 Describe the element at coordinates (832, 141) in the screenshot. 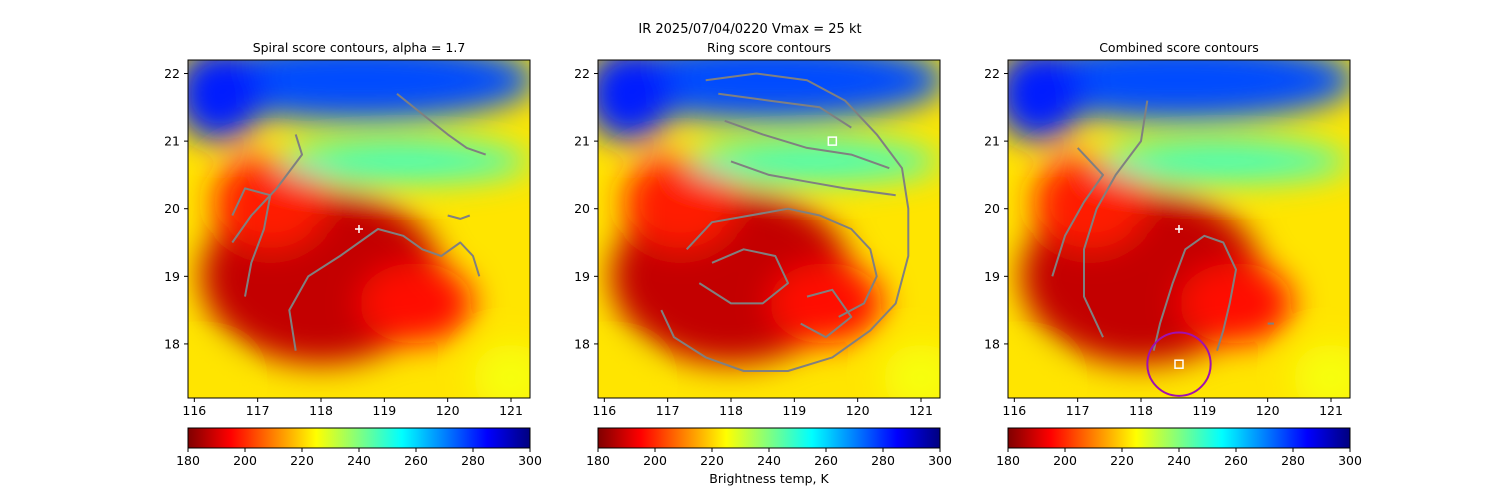

I see `center-square-marker` at that location.